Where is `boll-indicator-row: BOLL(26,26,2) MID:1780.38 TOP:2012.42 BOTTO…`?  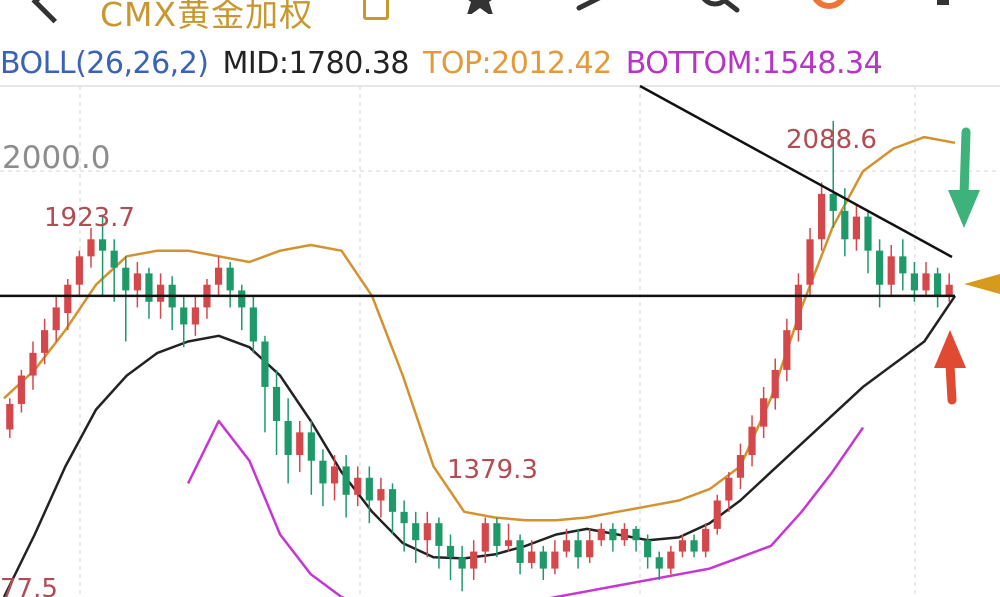
boll-indicator-row: BOLL(26,26,2) MID:1780.38 TOP:2012.42 BOTTO… is located at coordinates (448, 64).